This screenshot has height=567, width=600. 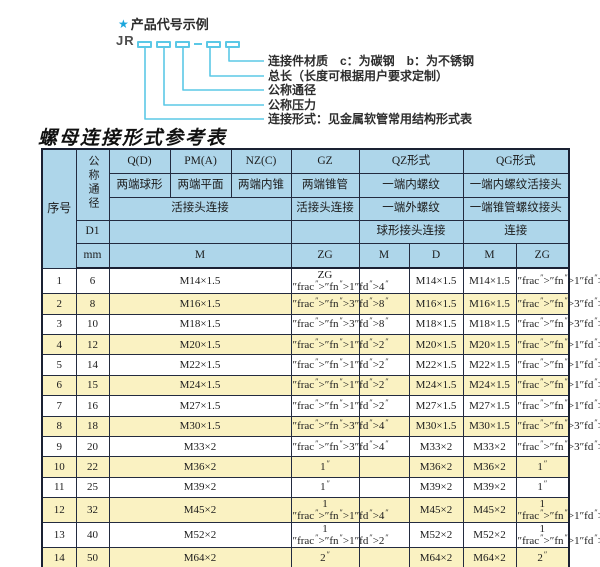 I want to click on table-row: 11 25 M39×2 1″ M39×2 M39×2 1″, so click(x=305, y=487).